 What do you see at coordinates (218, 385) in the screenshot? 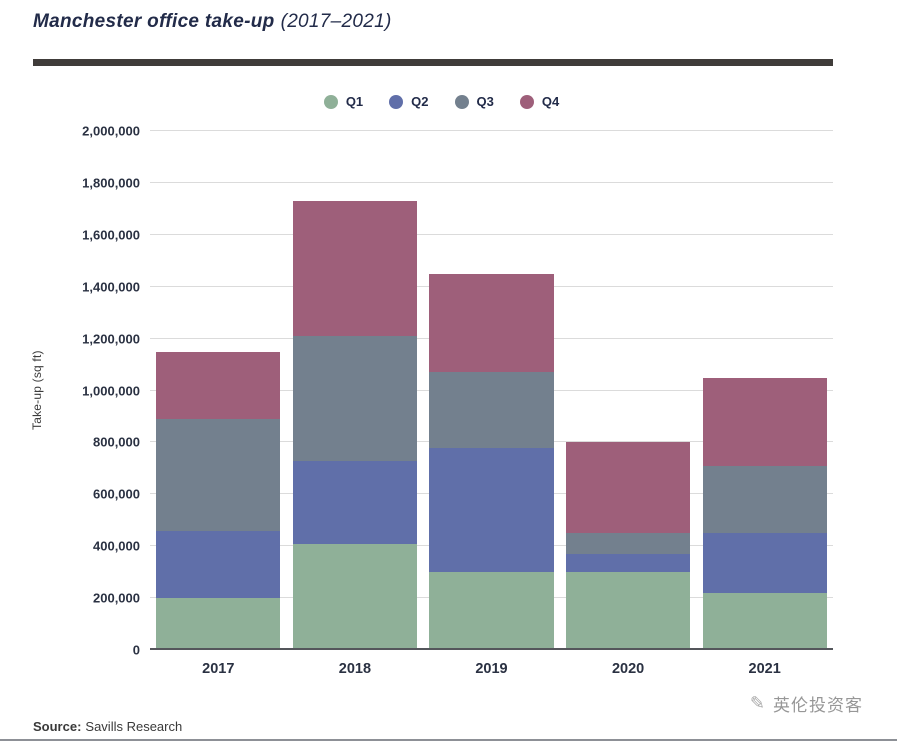
I see `bar-segment-2017-q4` at bounding box center [218, 385].